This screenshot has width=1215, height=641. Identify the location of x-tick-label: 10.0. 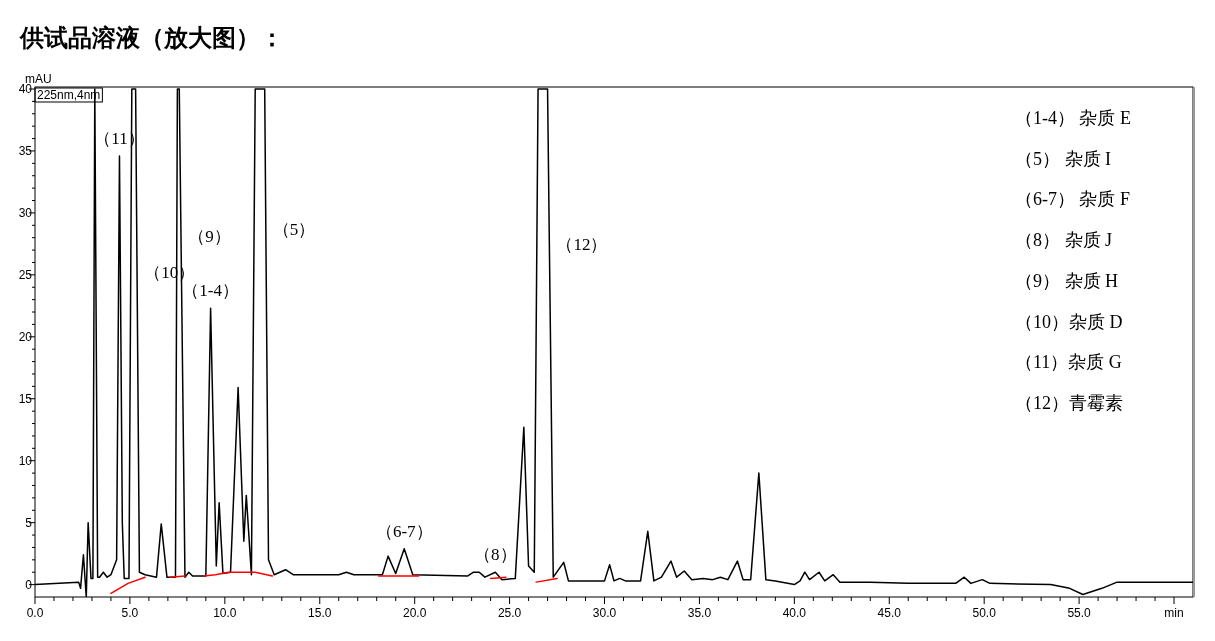
(225, 613).